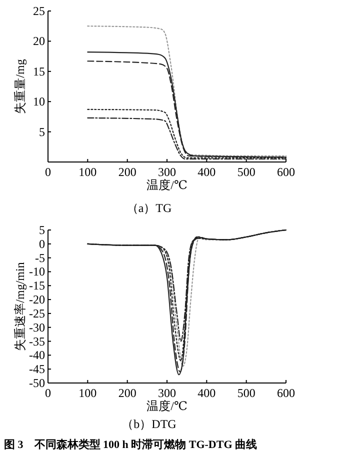 The image size is (350, 461). Describe the element at coordinates (37, 327) in the screenshot. I see `y-tick-label: -30` at that location.